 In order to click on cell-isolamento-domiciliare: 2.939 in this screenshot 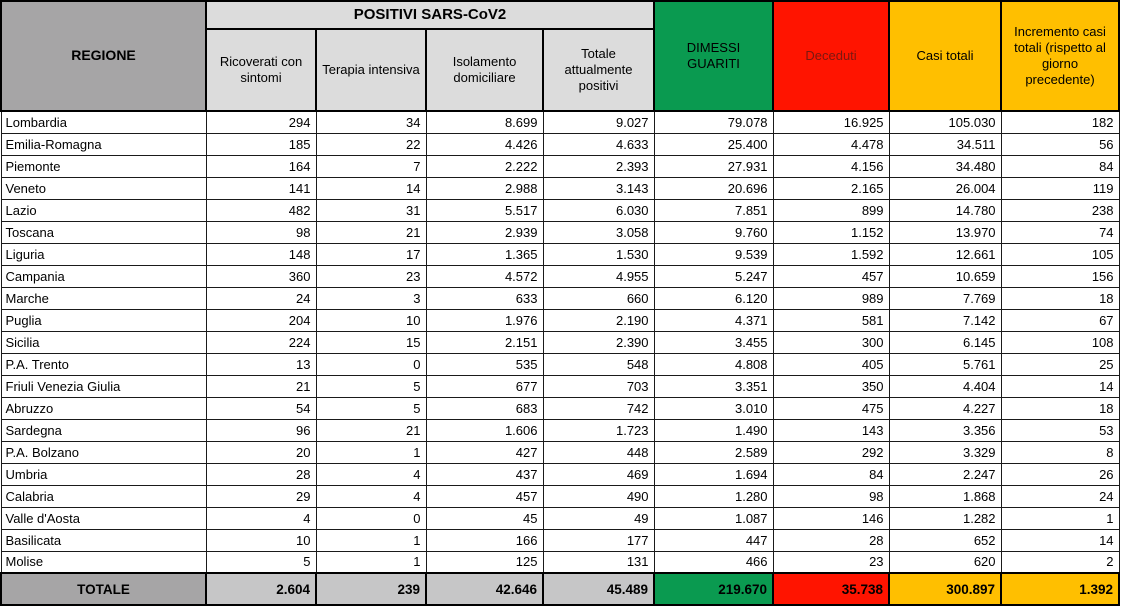, I will do `click(484, 232)`.